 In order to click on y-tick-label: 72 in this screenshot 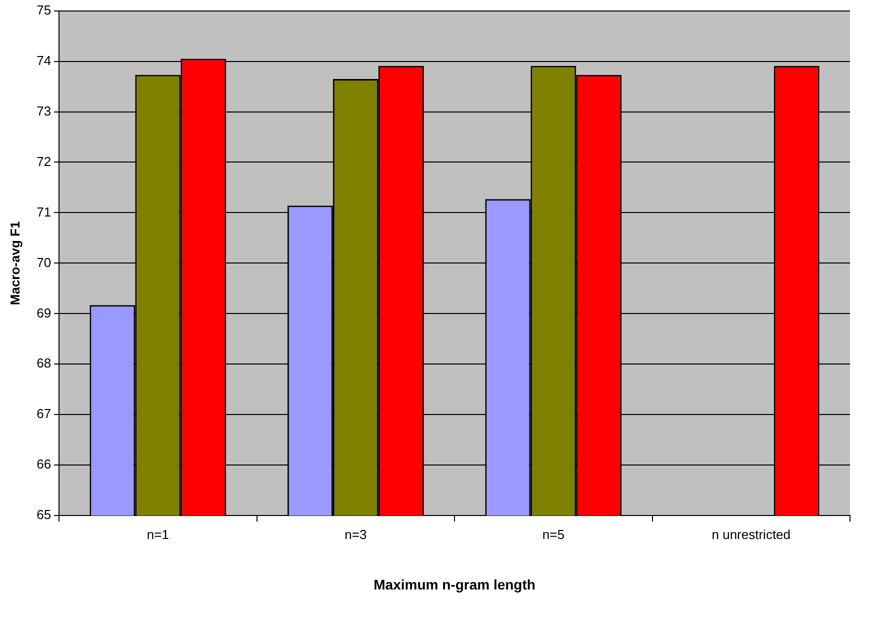, I will do `click(44, 161)`.